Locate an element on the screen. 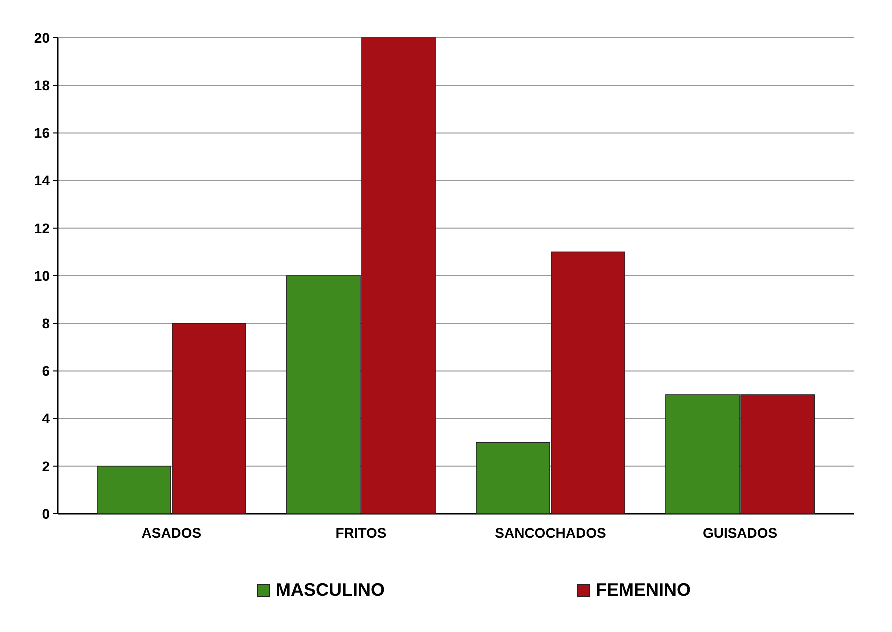  y-tick-label: 6 is located at coordinates (46, 371).